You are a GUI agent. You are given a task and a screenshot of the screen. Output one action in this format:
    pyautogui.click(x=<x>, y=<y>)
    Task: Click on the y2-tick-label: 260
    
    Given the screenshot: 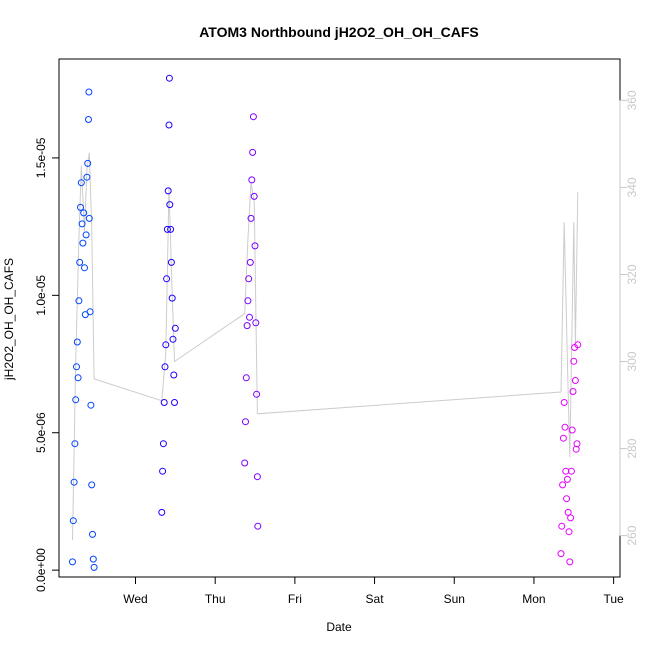 What is the action you would take?
    pyautogui.click(x=632, y=535)
    